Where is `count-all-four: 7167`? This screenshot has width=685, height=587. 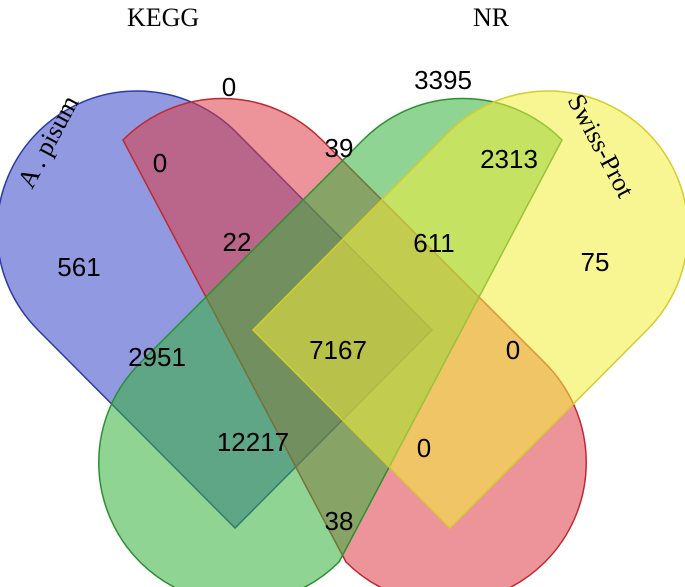
count-all-four: 7167 is located at coordinates (338, 350).